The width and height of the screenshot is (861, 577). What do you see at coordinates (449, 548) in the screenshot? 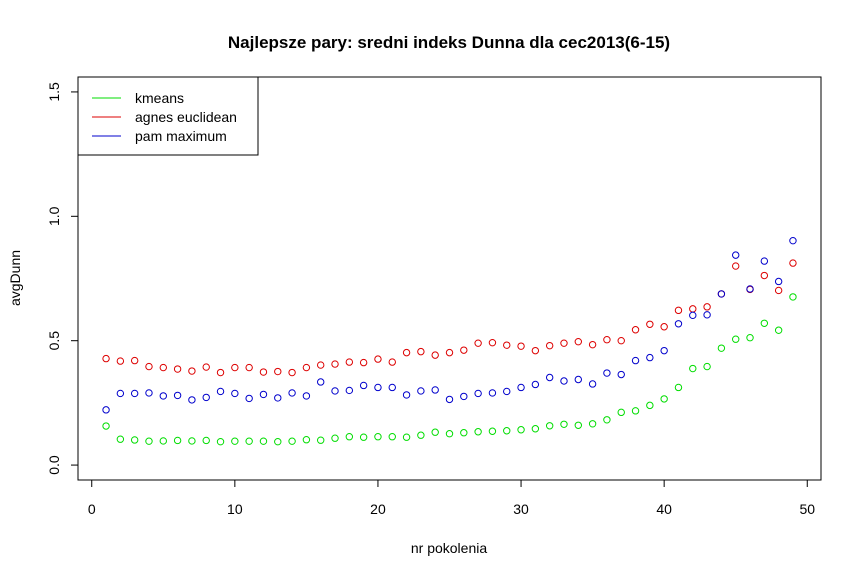
I see `x-axis-label: nr pokolenia` at bounding box center [449, 548].